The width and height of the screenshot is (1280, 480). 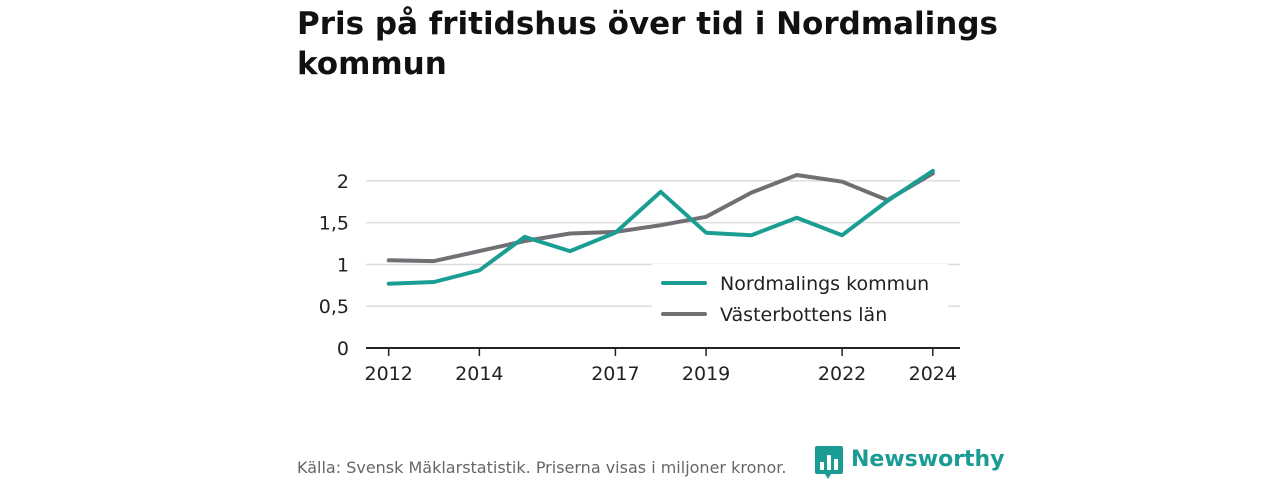 I want to click on legend-entry: Nordmalings kommun, so click(x=824, y=284).